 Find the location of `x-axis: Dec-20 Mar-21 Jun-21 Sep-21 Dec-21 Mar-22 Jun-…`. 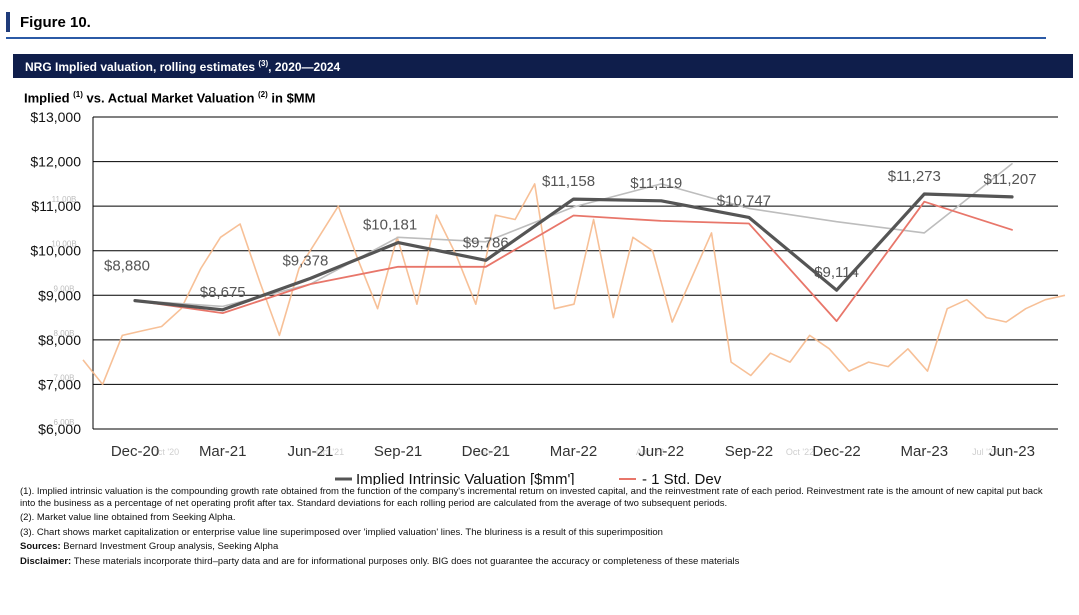

x-axis: Dec-20 Mar-21 Jun-21 Sep-21 Dec-21 Mar-22 Jun-… is located at coordinates (573, 451).